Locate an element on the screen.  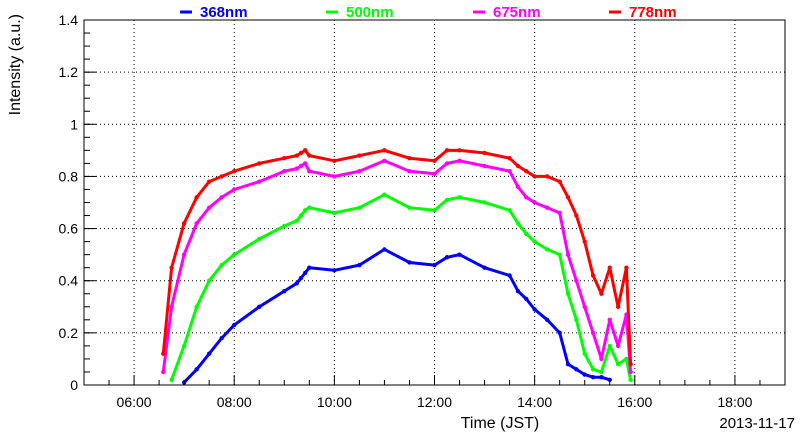
legend-label: 675nm is located at coordinates (517, 12).